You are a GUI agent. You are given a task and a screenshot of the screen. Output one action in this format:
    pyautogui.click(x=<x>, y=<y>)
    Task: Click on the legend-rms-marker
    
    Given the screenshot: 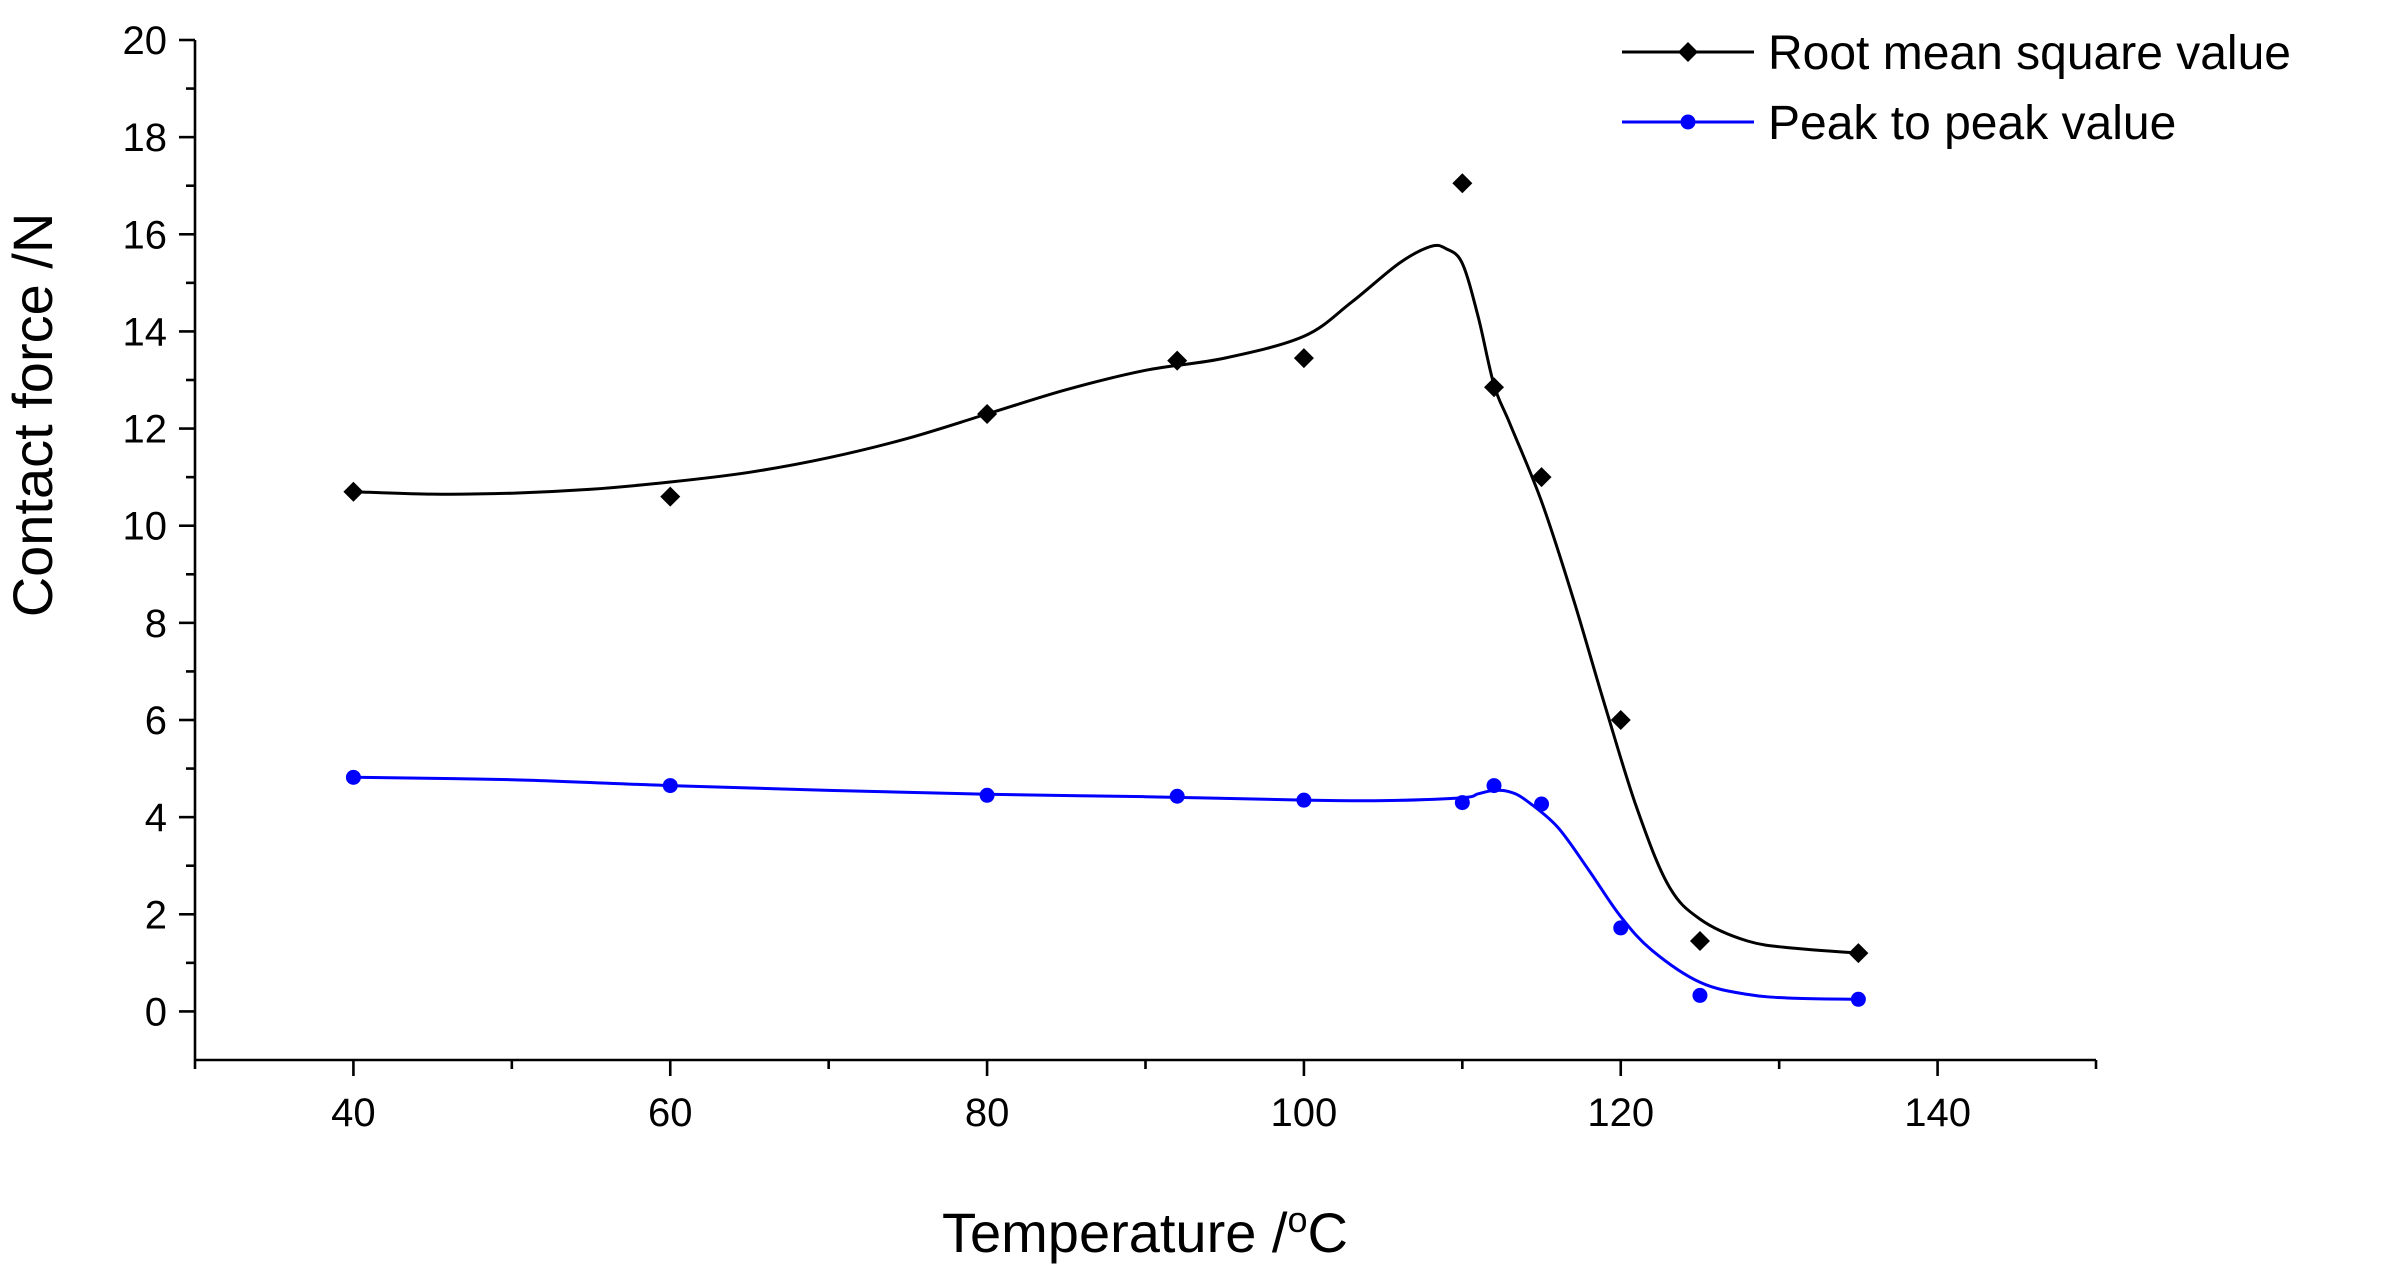 What is the action you would take?
    pyautogui.click(x=1688, y=52)
    